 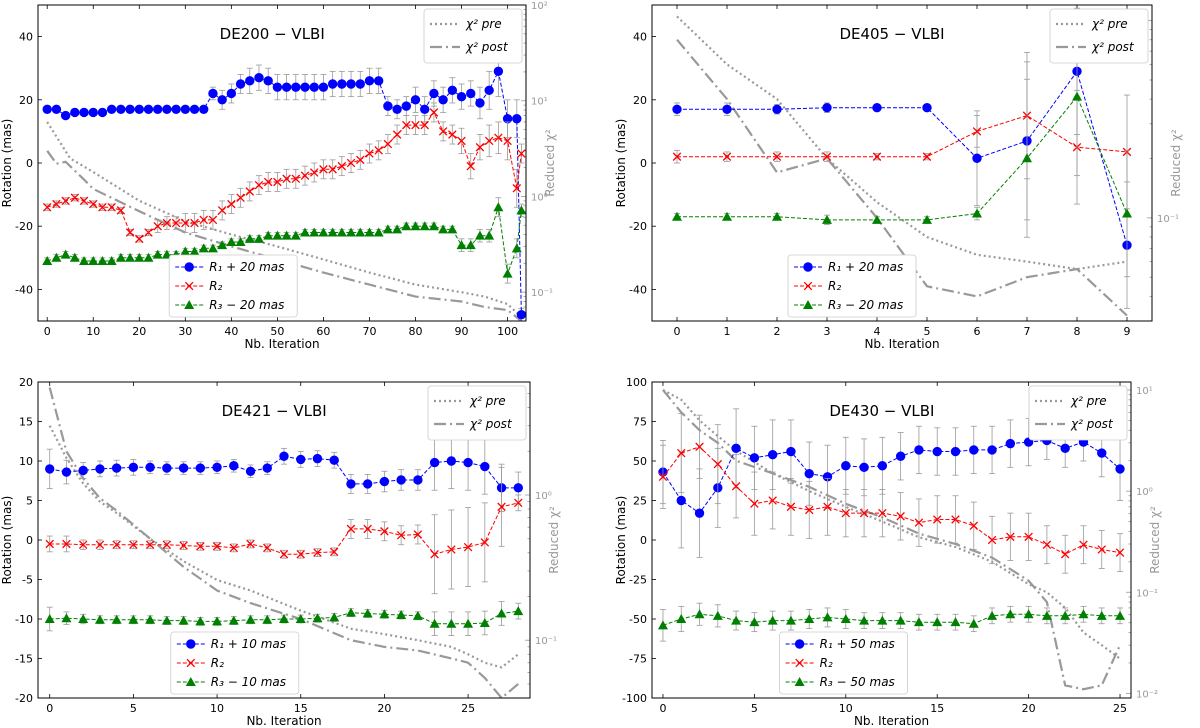 What do you see at coordinates (539, 102) in the screenshot?
I see `y2-tick-label: 10¹` at bounding box center [539, 102].